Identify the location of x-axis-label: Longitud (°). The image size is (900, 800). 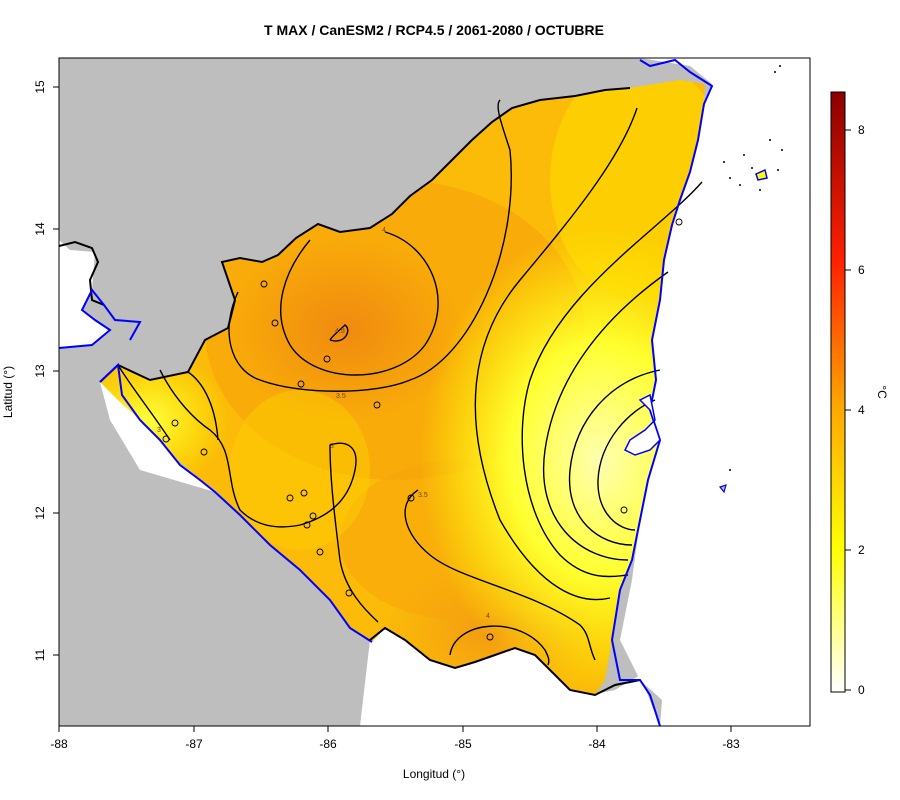
(434, 774).